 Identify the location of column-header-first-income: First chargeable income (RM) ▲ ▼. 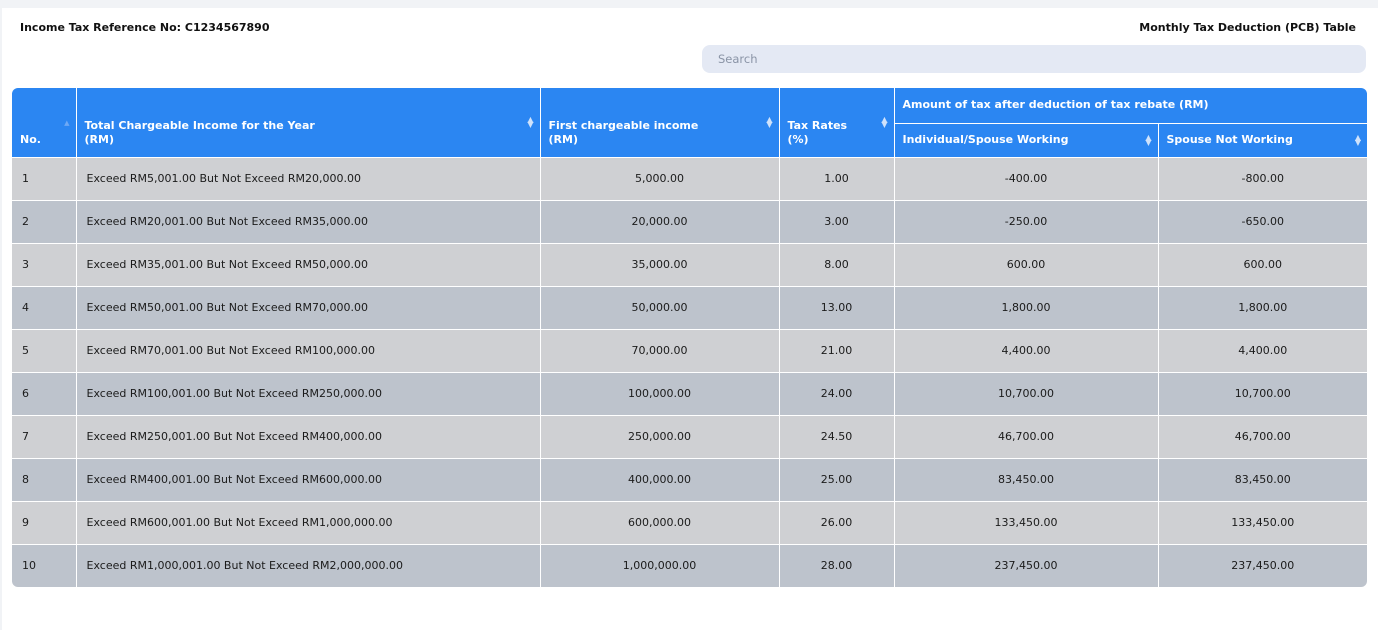
(660, 123).